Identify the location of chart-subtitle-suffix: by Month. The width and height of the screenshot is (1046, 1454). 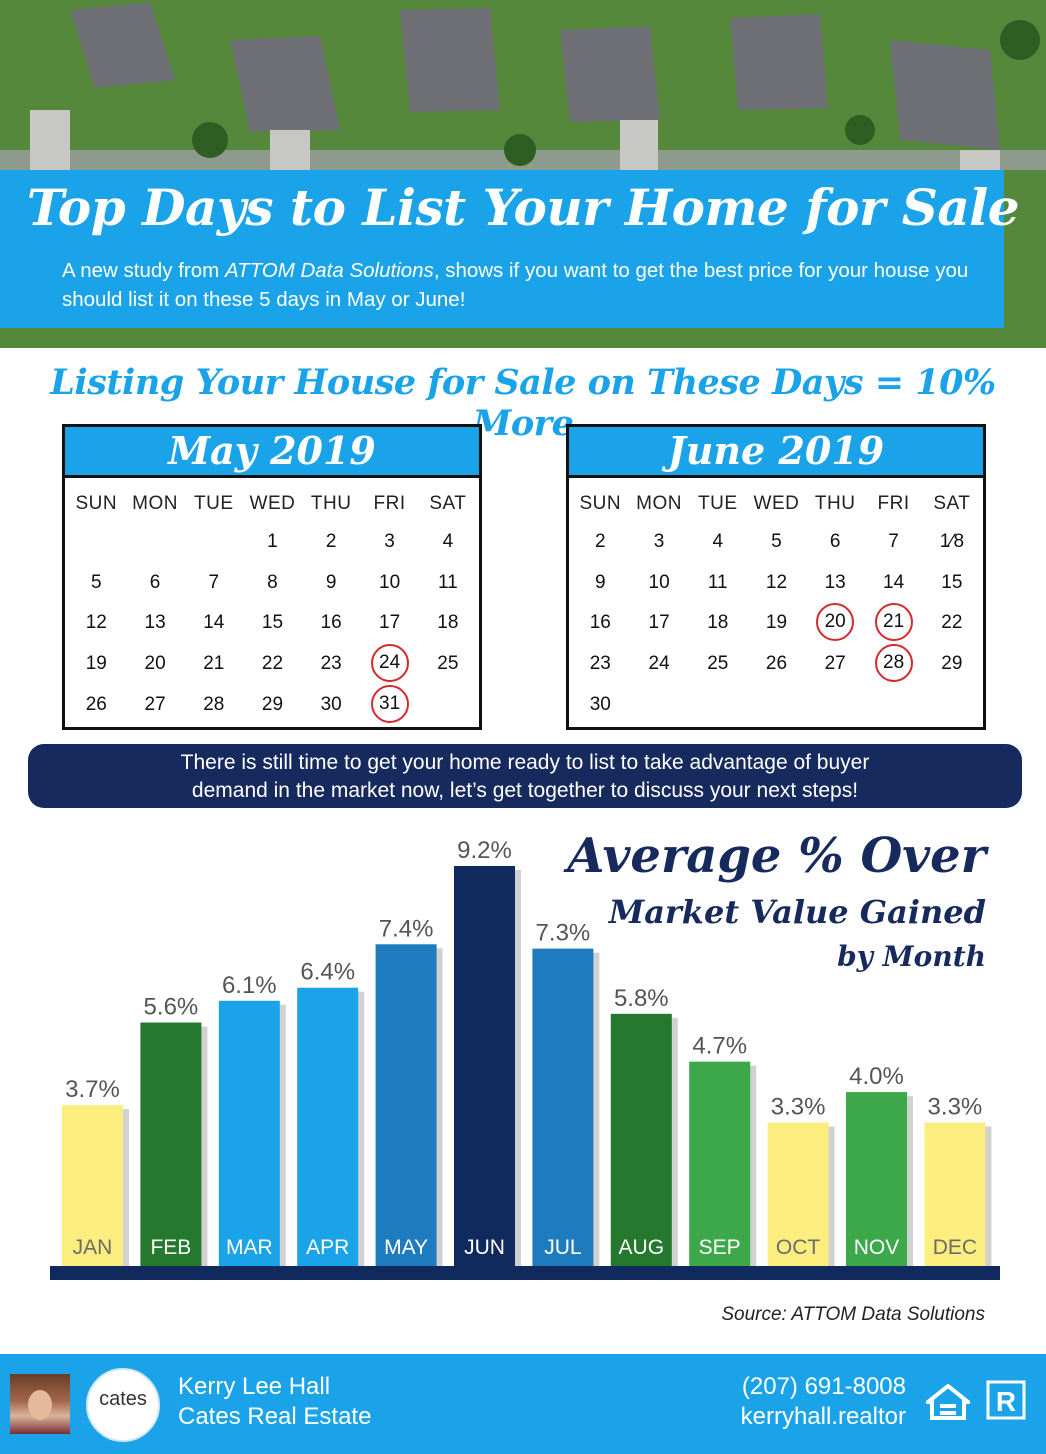
(911, 956).